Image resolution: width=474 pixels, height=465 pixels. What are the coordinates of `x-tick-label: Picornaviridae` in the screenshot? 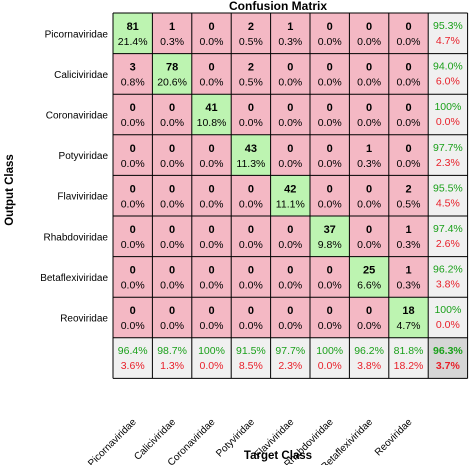 It's located at (112, 440).